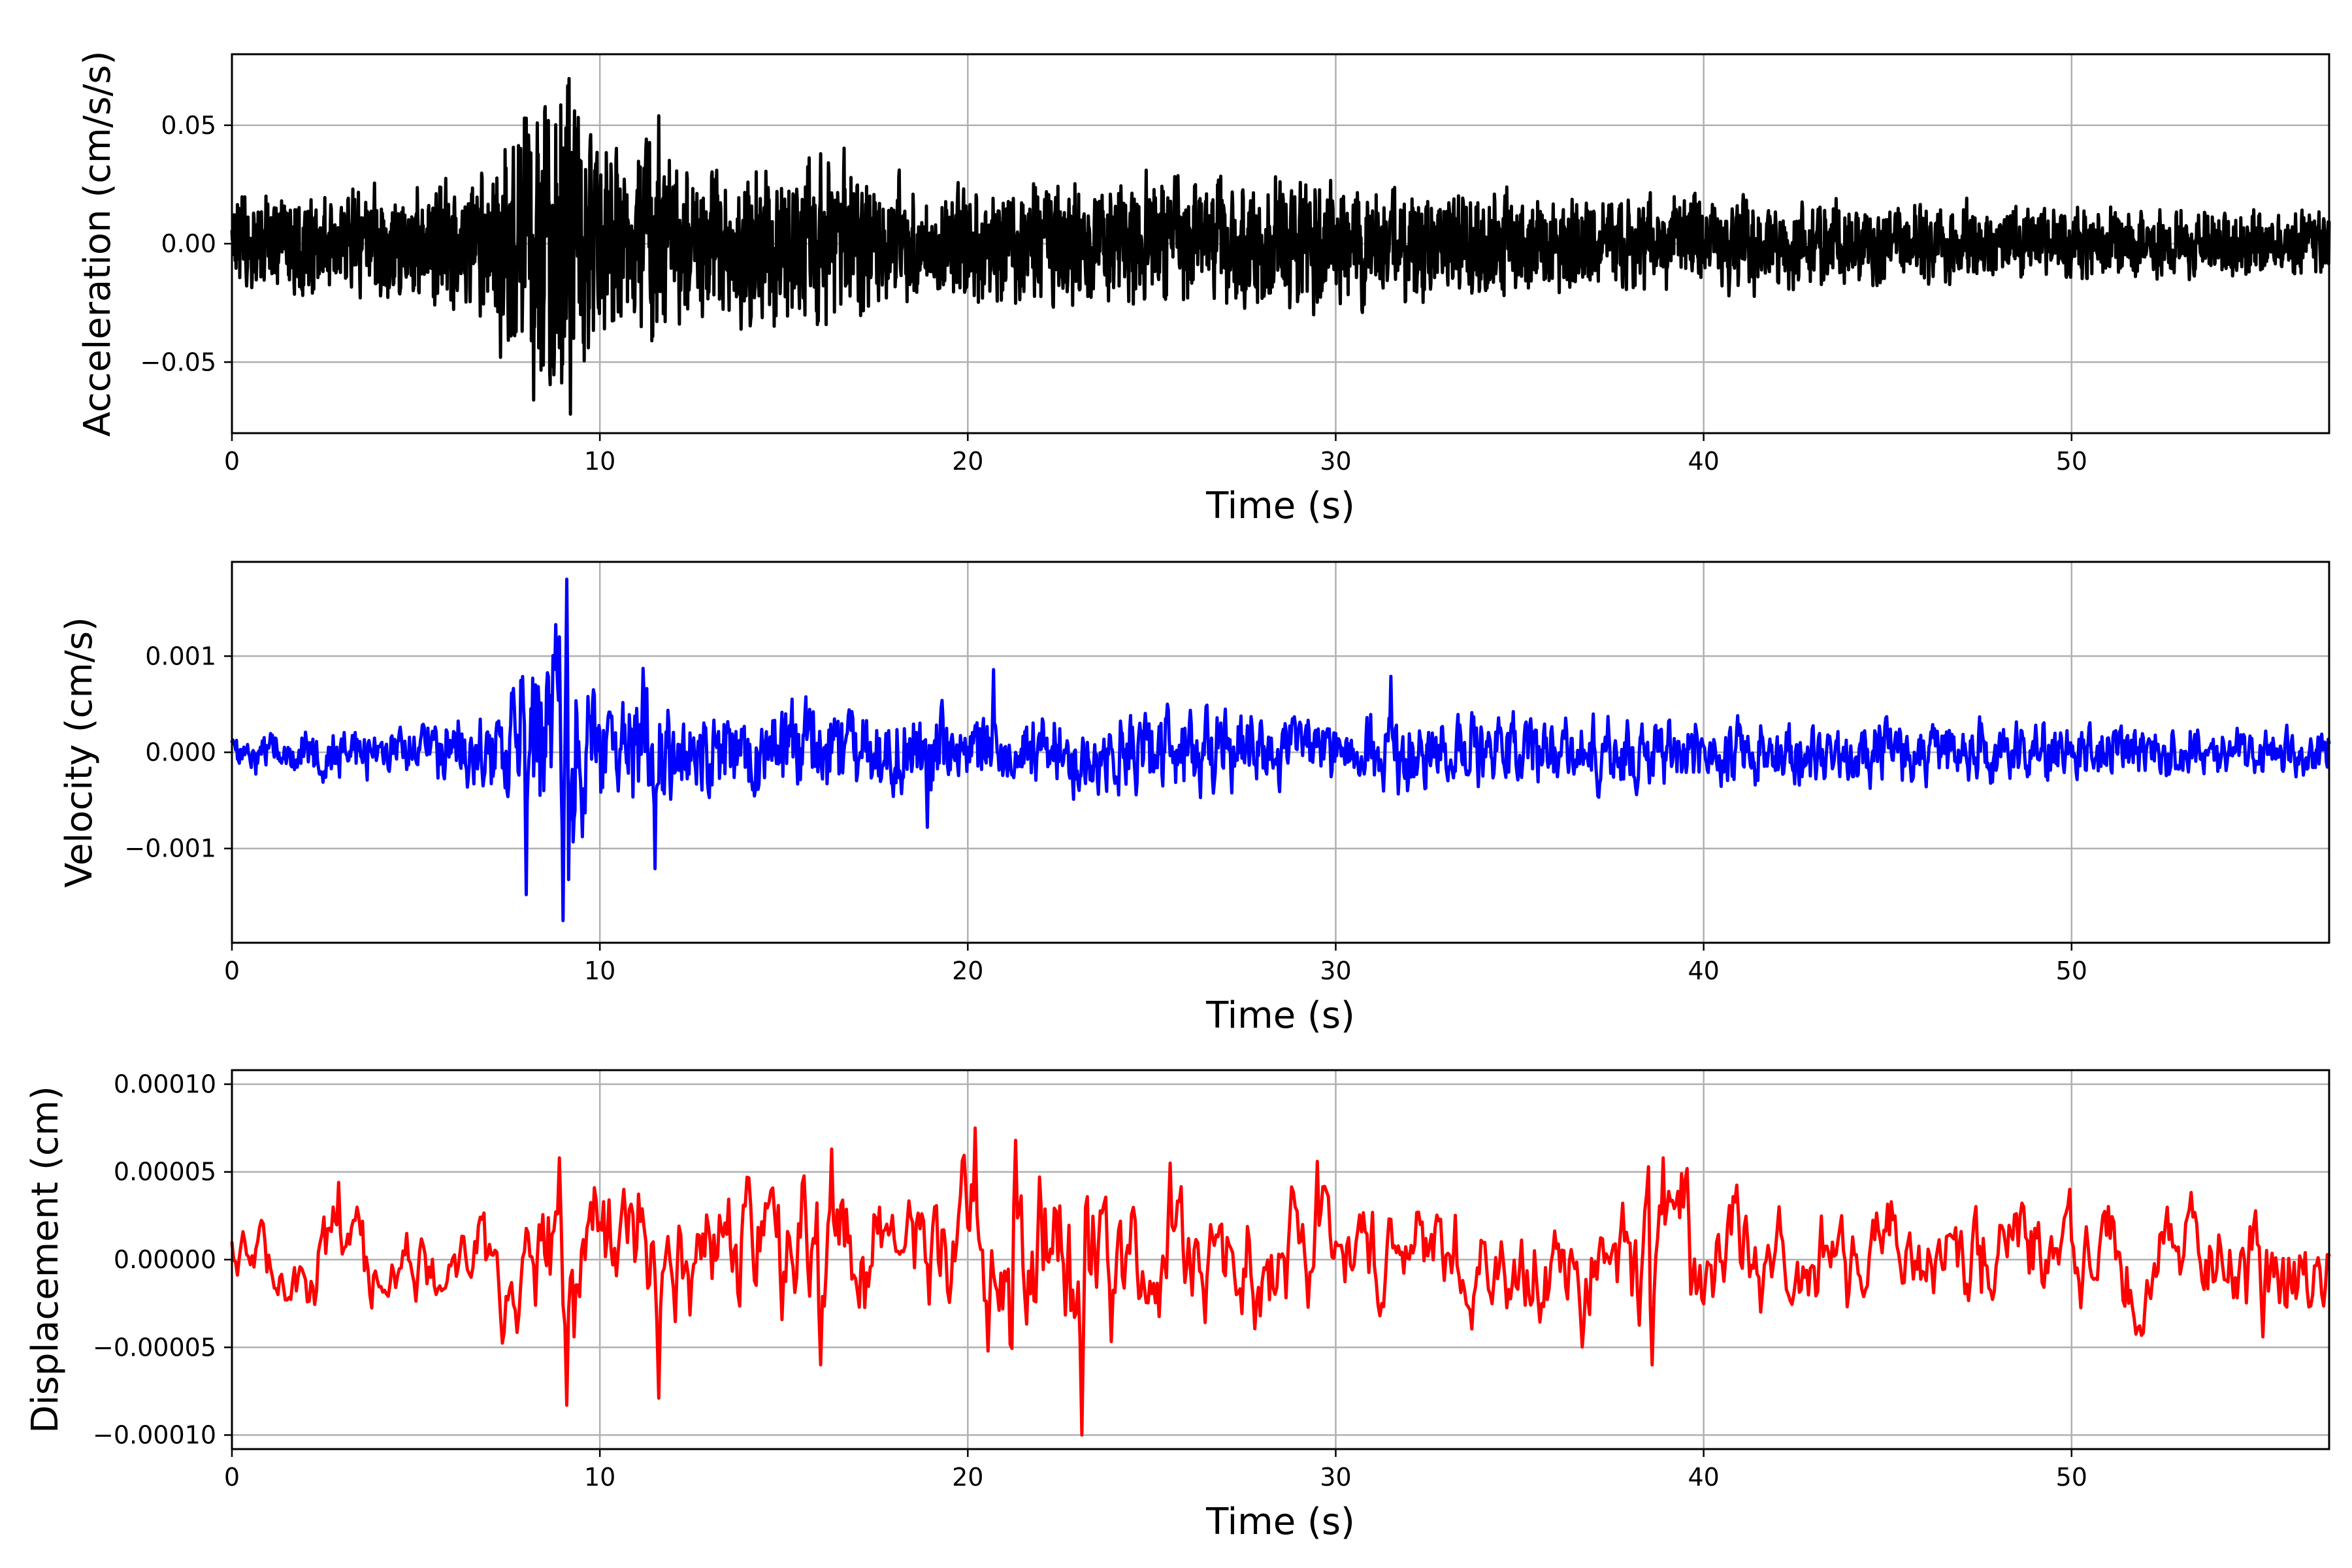 The height and width of the screenshot is (1568, 2352). I want to click on velocity-ytick-label-2: 0.001, so click(180, 656).